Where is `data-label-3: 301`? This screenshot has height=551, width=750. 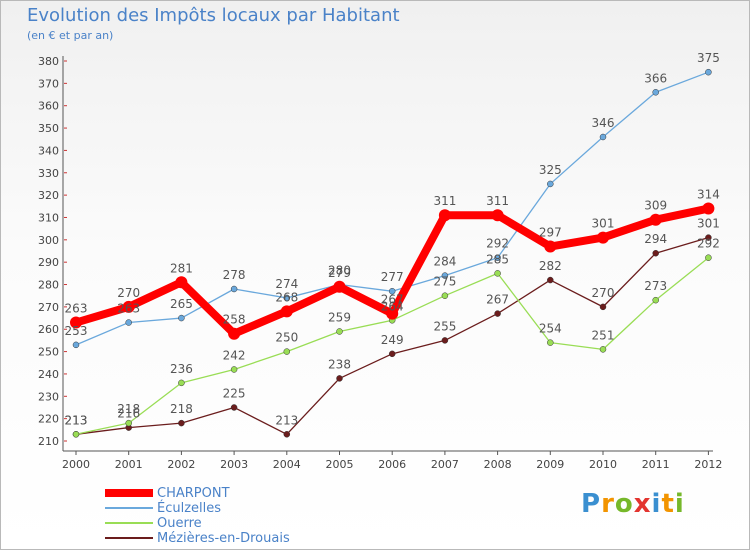
data-label-3: 301 is located at coordinates (708, 224).